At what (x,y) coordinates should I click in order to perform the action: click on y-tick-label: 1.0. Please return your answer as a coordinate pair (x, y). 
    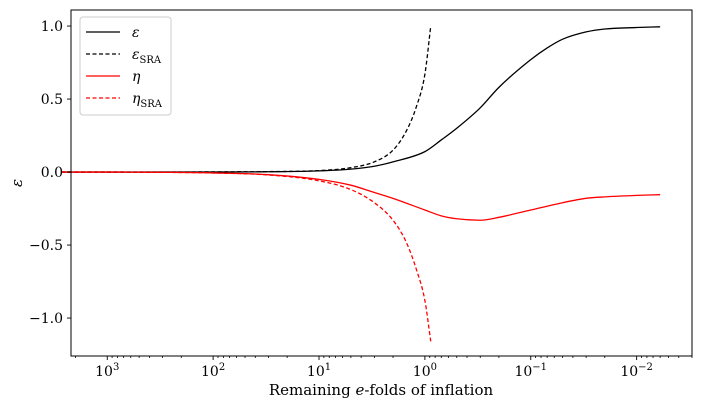
    Looking at the image, I should click on (52, 27).